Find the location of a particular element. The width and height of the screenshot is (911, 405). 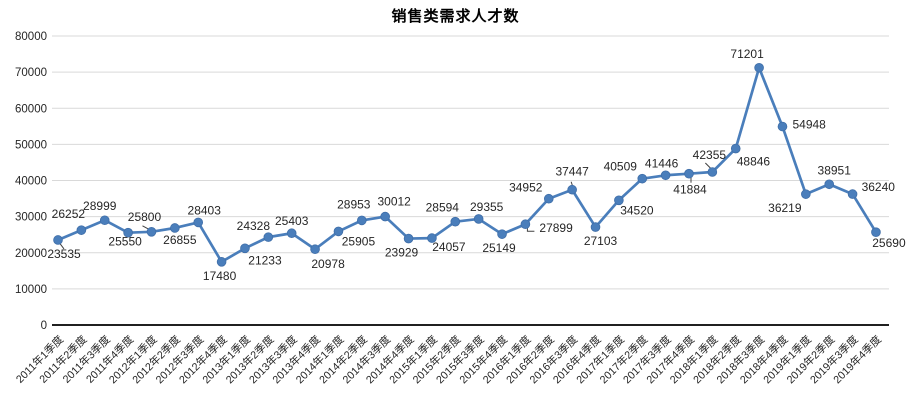

data-point-label: 25550 is located at coordinates (125, 242).